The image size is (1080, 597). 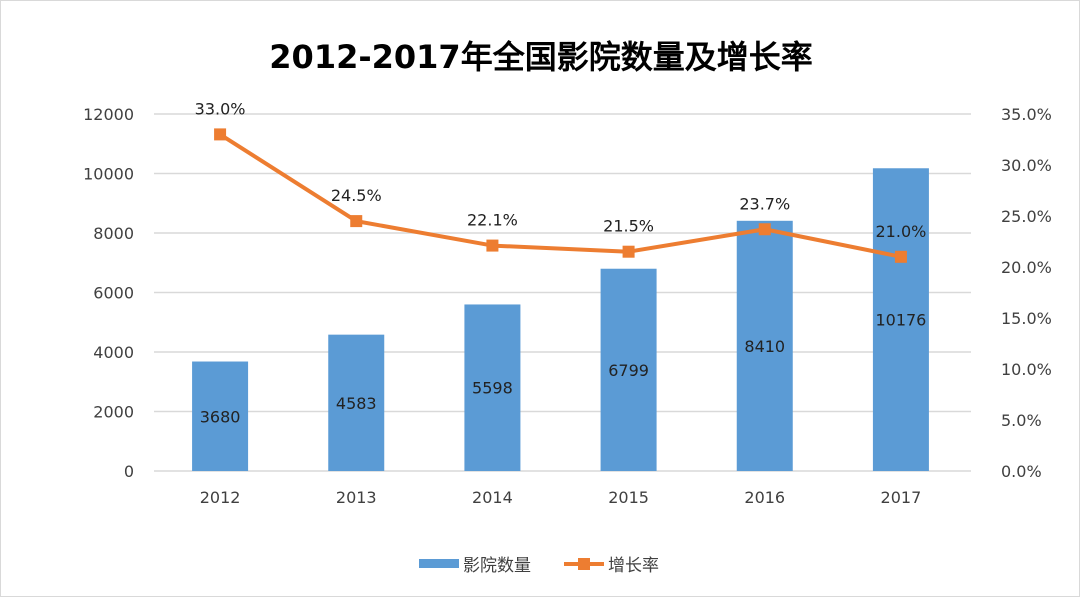 I want to click on left-tick-label: 12000, so click(x=108, y=114).